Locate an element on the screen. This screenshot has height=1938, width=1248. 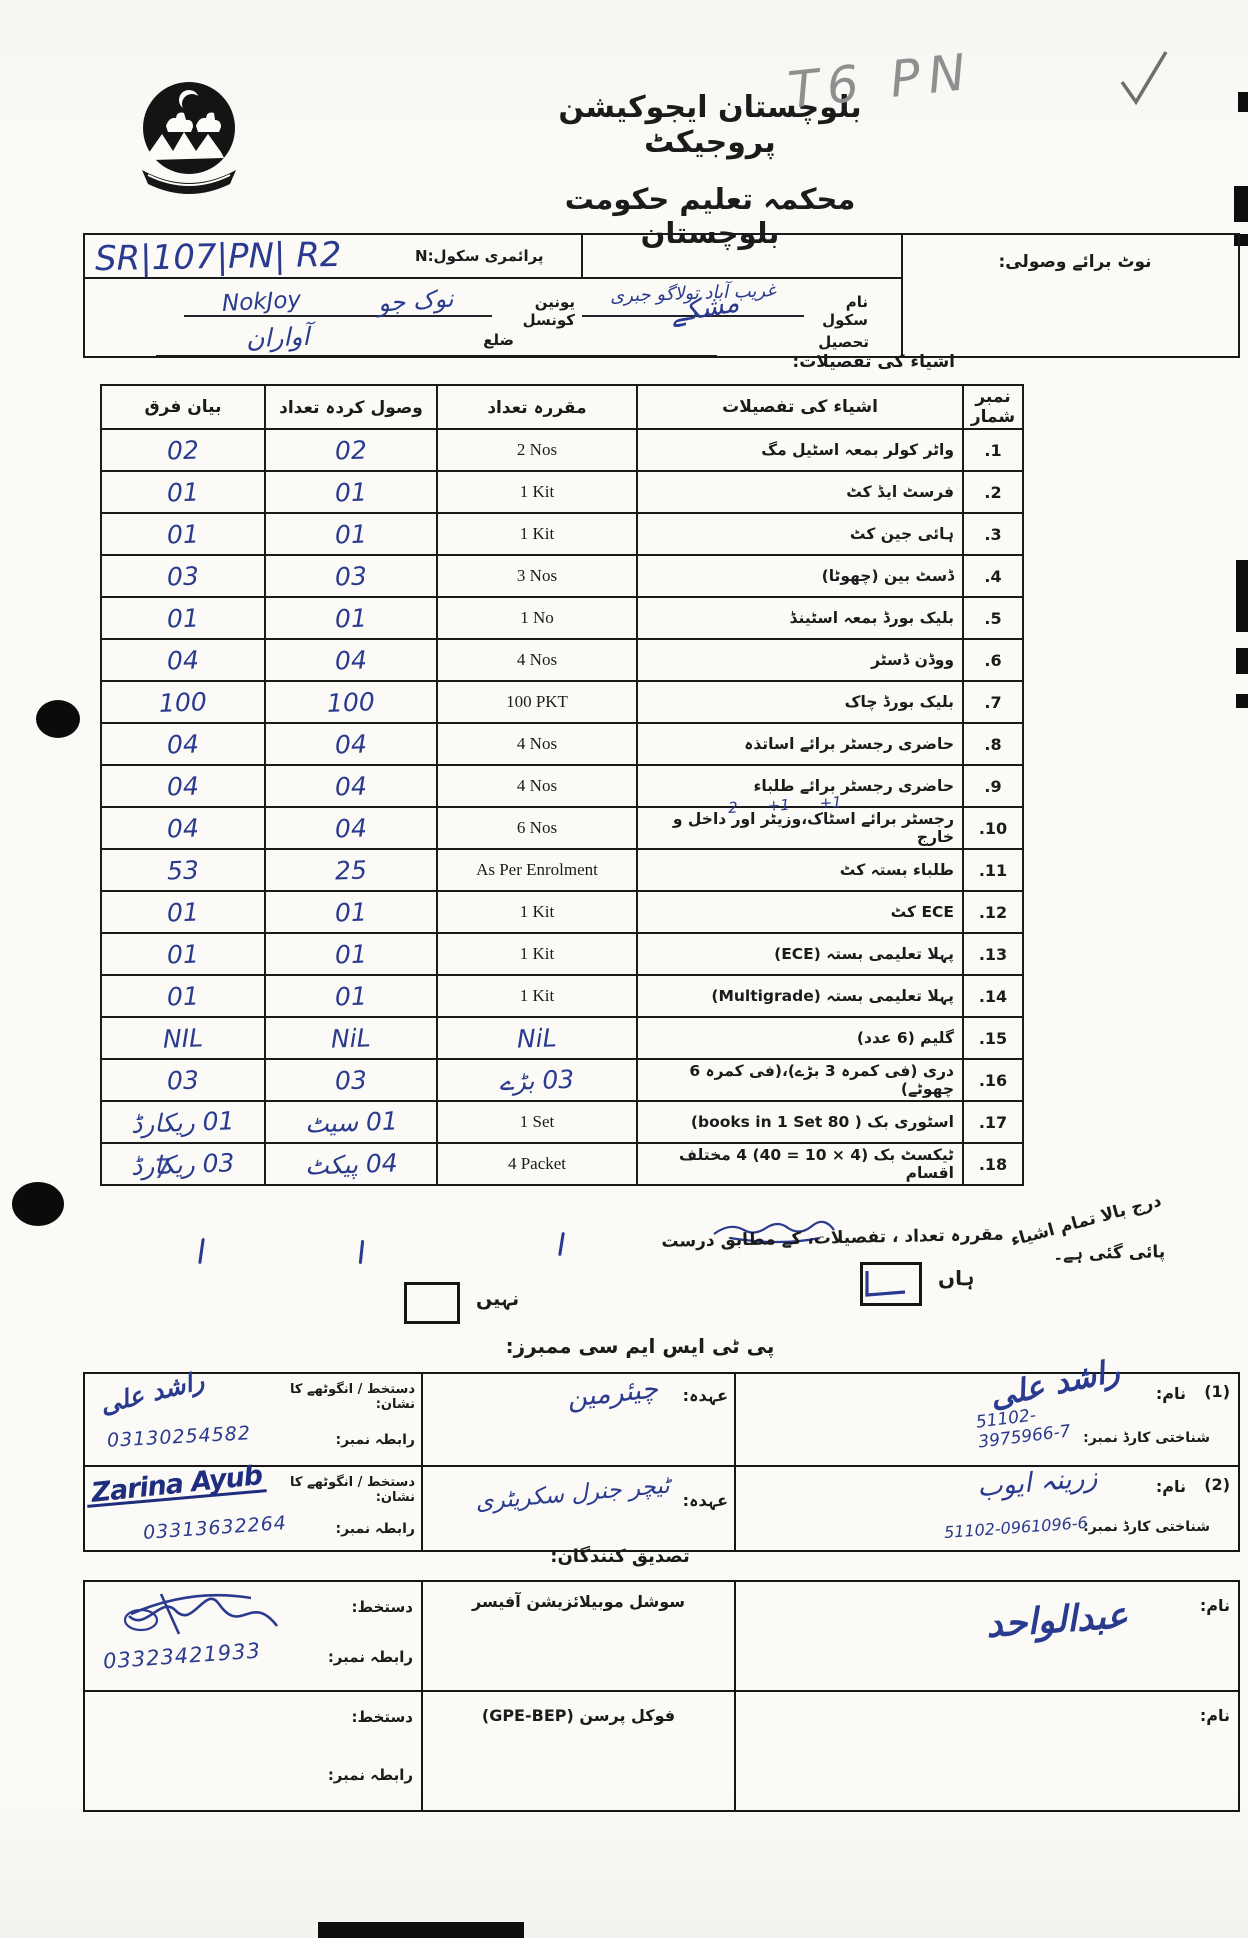
yes-label: ہاں is located at coordinates (956, 1278).